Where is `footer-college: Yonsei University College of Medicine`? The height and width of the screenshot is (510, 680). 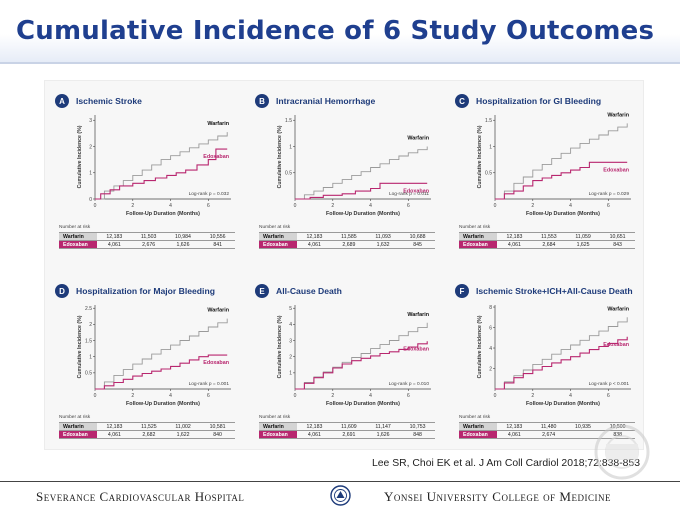
footer-college: Yonsei University College of Medicine is located at coordinates (497, 496).